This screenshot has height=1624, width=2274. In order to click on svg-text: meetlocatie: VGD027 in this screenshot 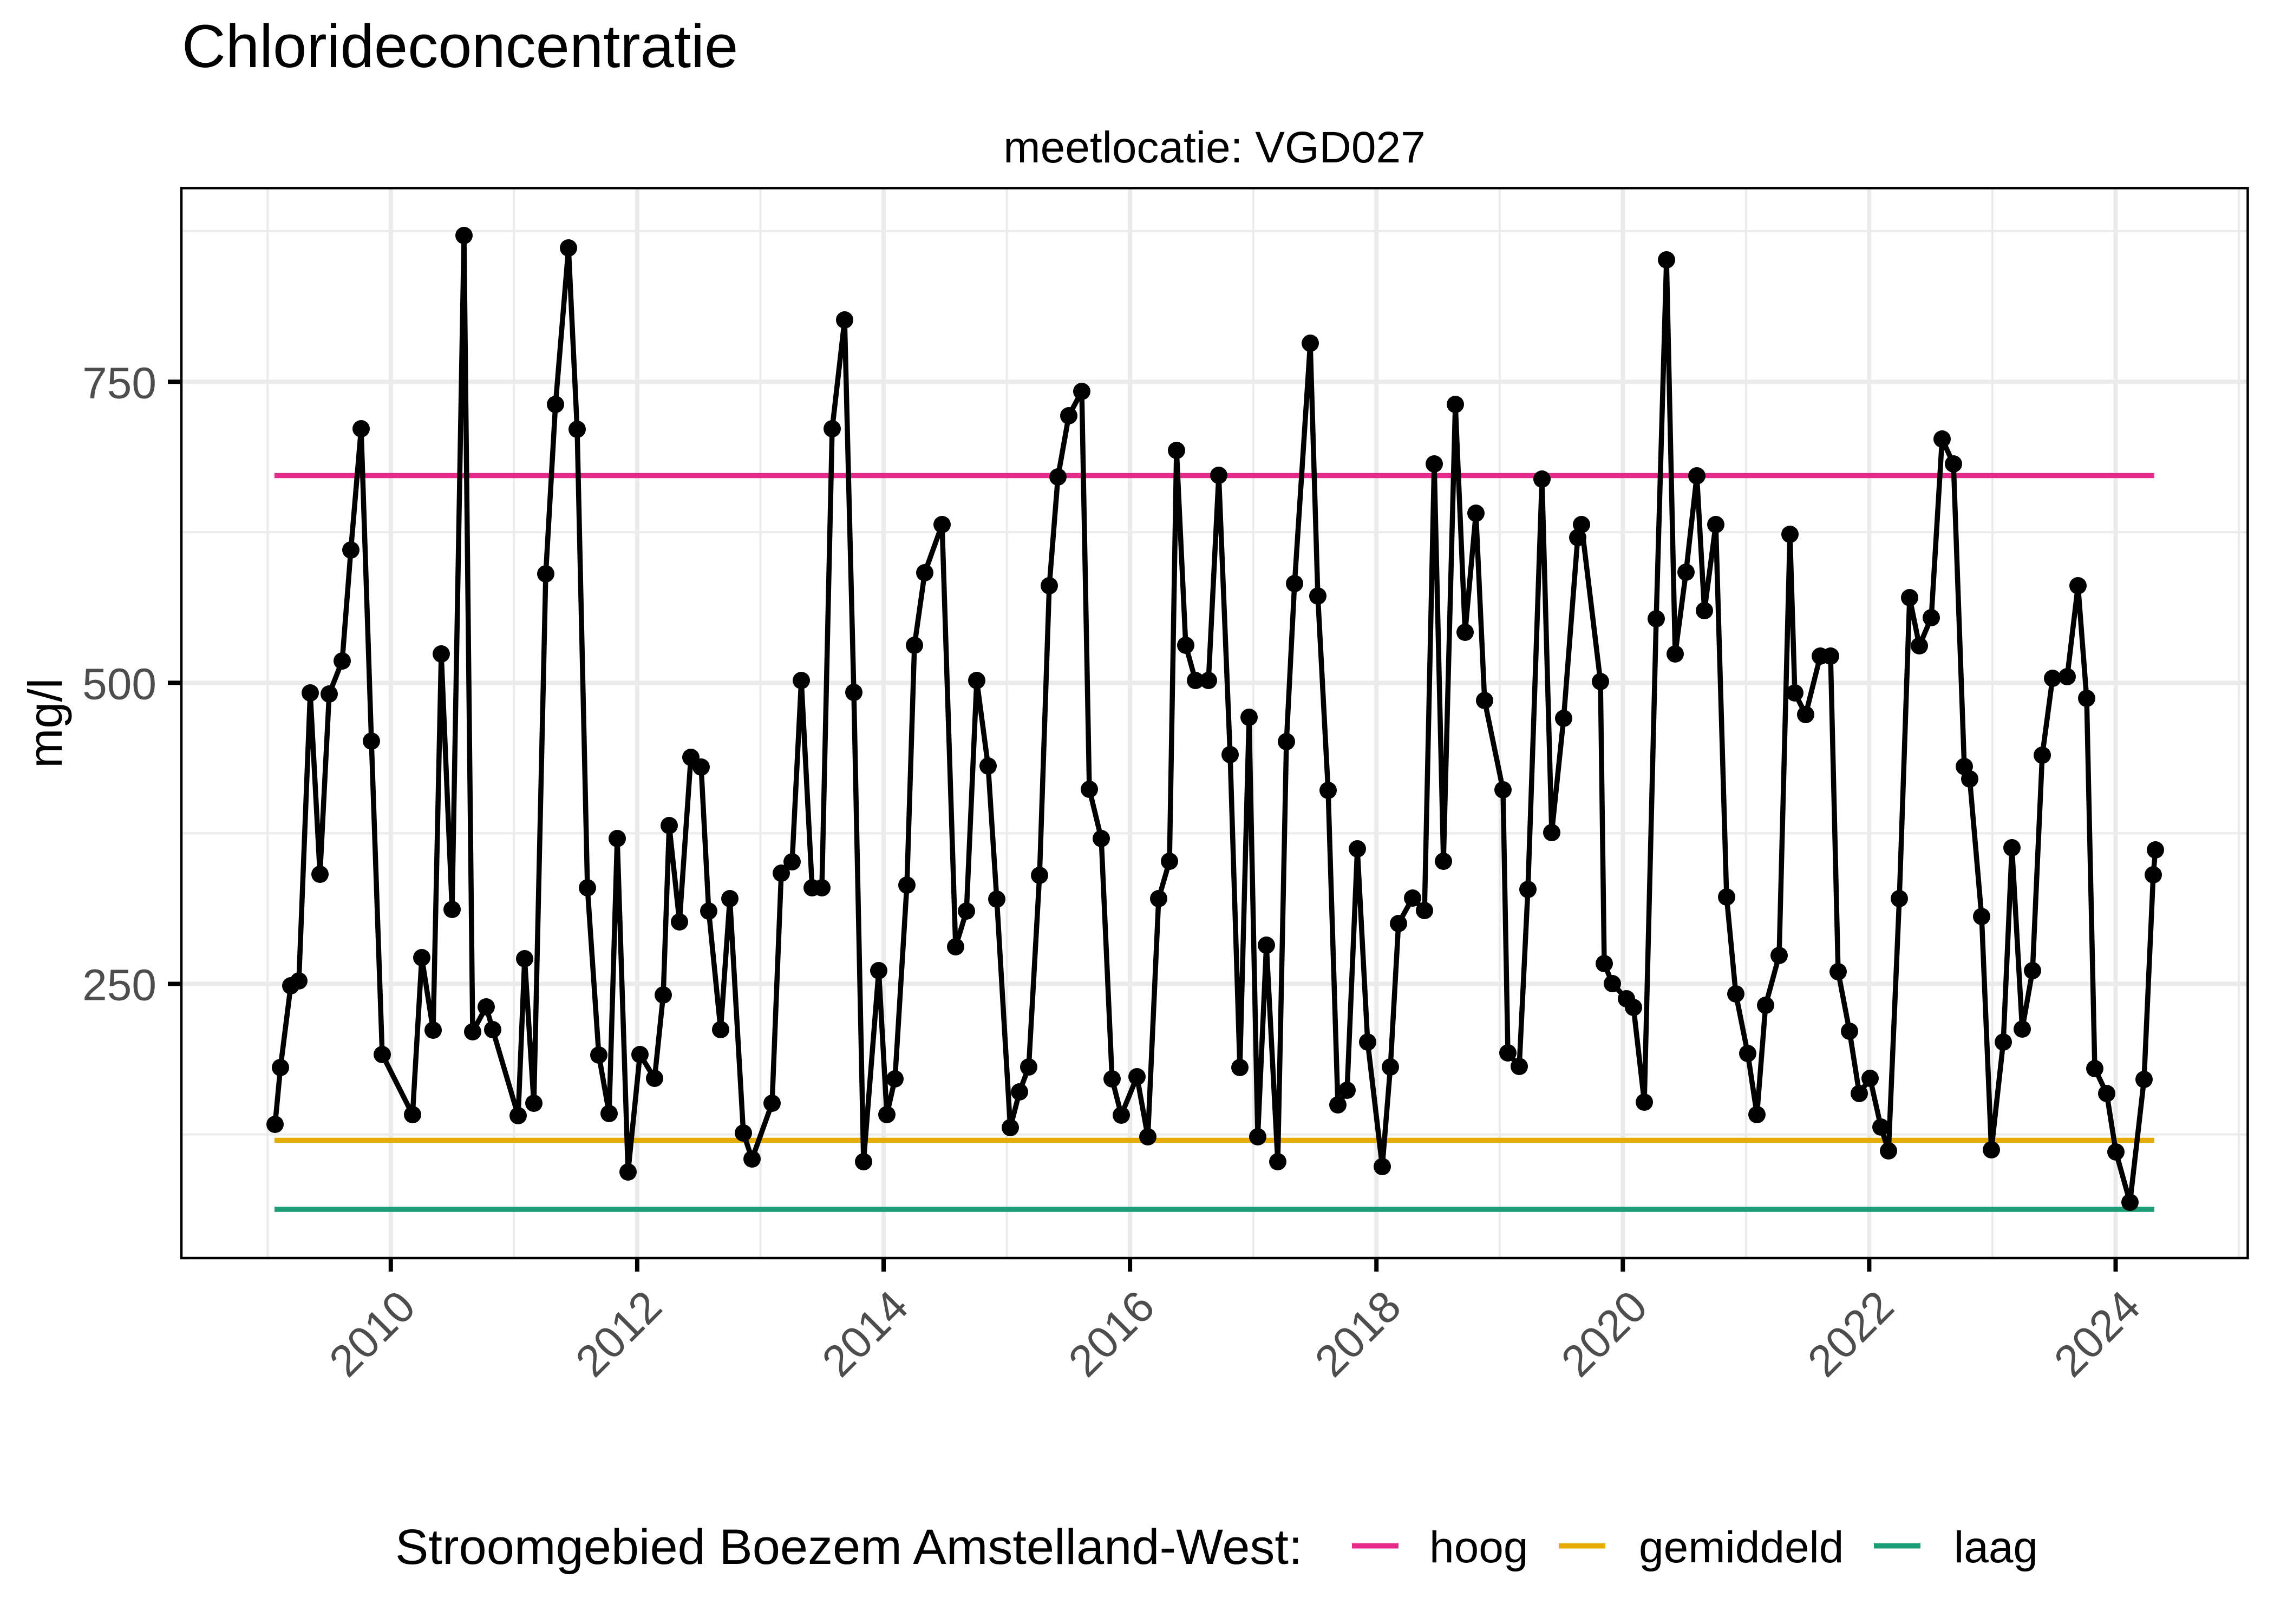, I will do `click(1214, 148)`.